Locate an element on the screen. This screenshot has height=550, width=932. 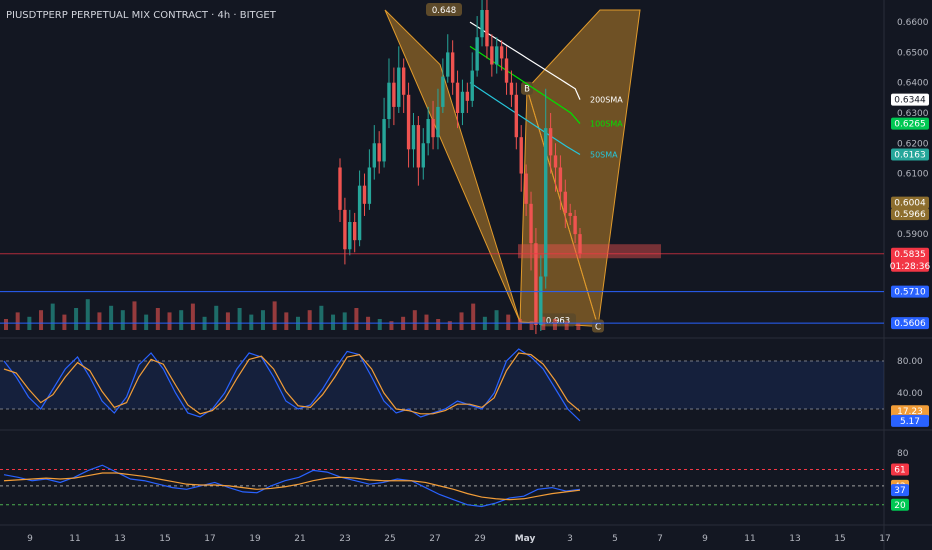
price-label: 0.6265 is located at coordinates (910, 125).